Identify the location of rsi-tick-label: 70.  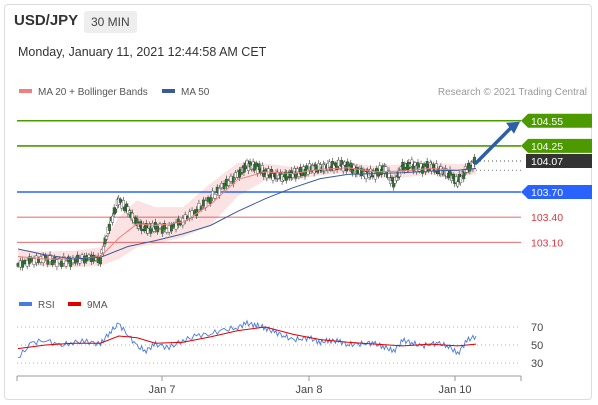
(537, 328).